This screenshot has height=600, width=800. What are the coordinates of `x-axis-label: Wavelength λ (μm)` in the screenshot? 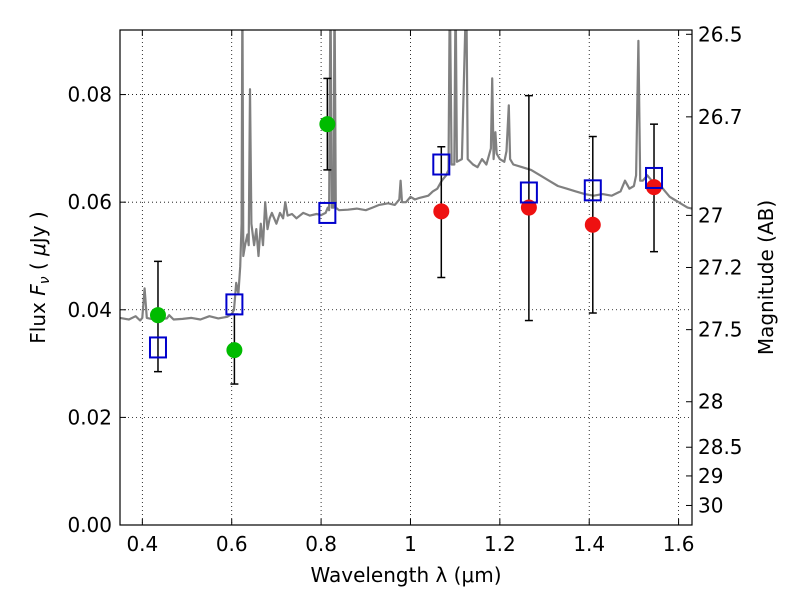 It's located at (405, 575).